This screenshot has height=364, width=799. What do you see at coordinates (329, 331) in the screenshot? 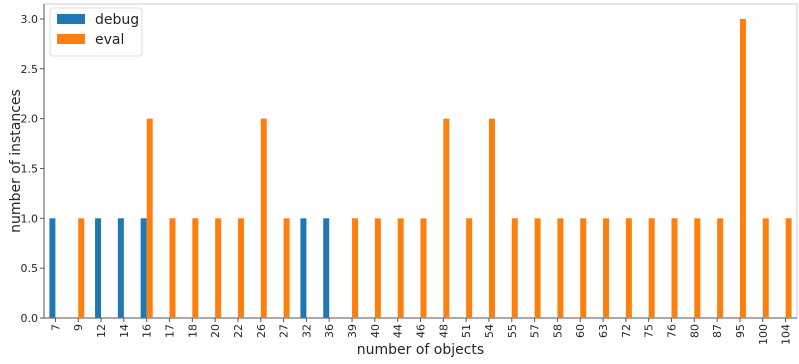
I see `x-tick-label: 36` at bounding box center [329, 331].